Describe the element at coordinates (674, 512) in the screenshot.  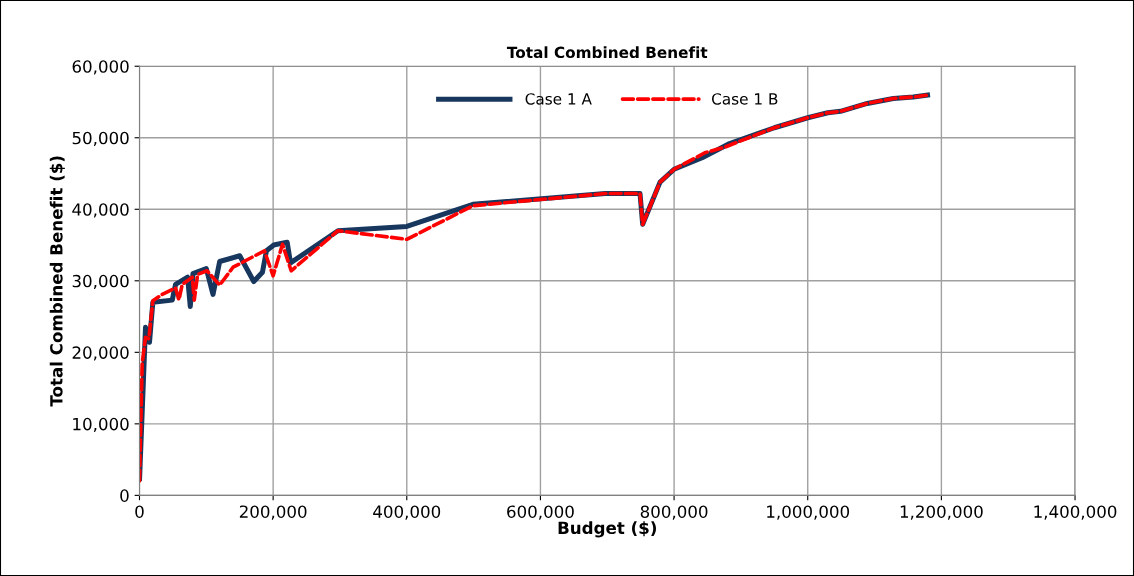
I see `x-tick-label: 800,000` at that location.